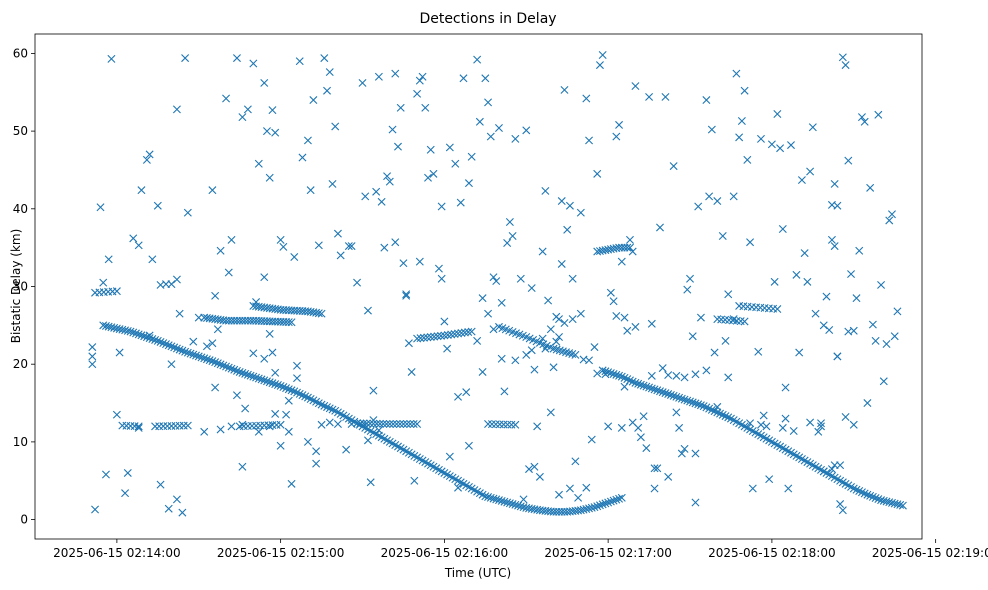 The width and height of the screenshot is (988, 590). What do you see at coordinates (20, 364) in the screenshot?
I see `y-tick-label: 20` at bounding box center [20, 364].